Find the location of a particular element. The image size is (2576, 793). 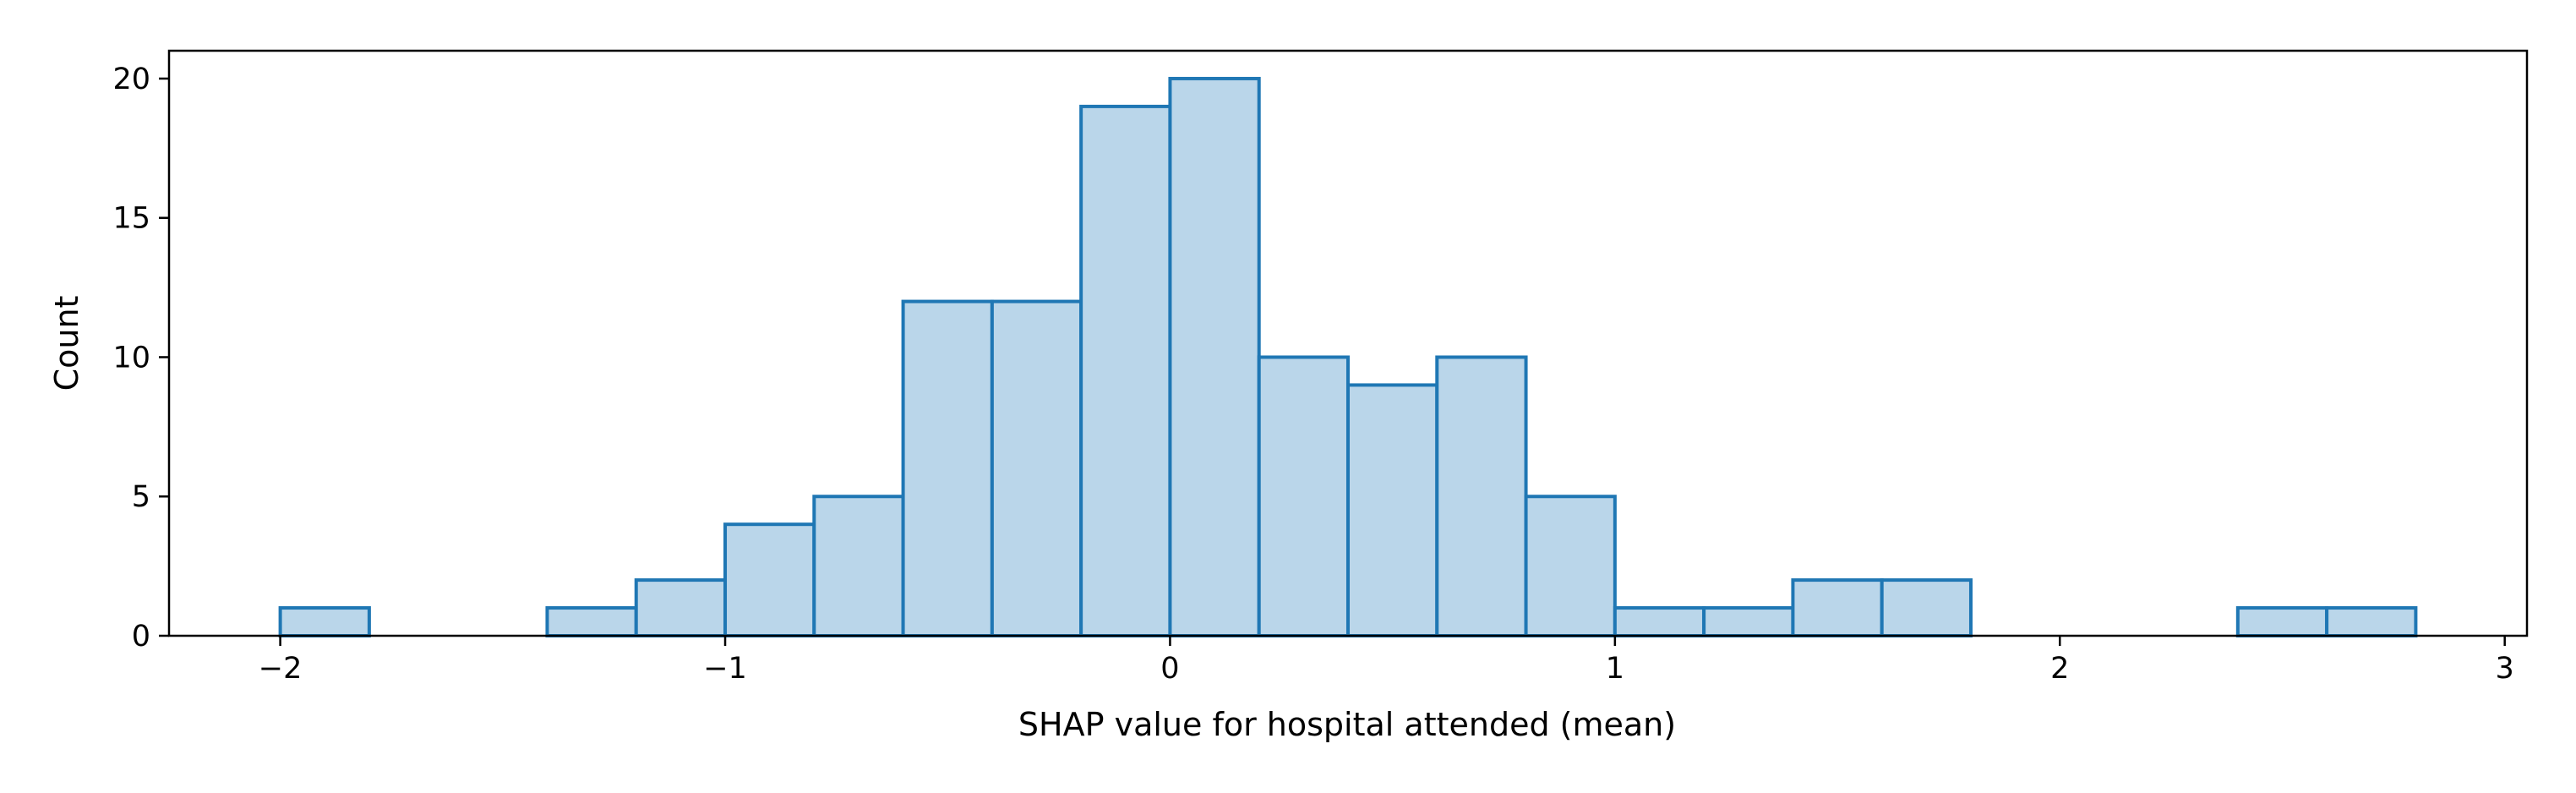

x-tick-label: 2 is located at coordinates (2059, 669).